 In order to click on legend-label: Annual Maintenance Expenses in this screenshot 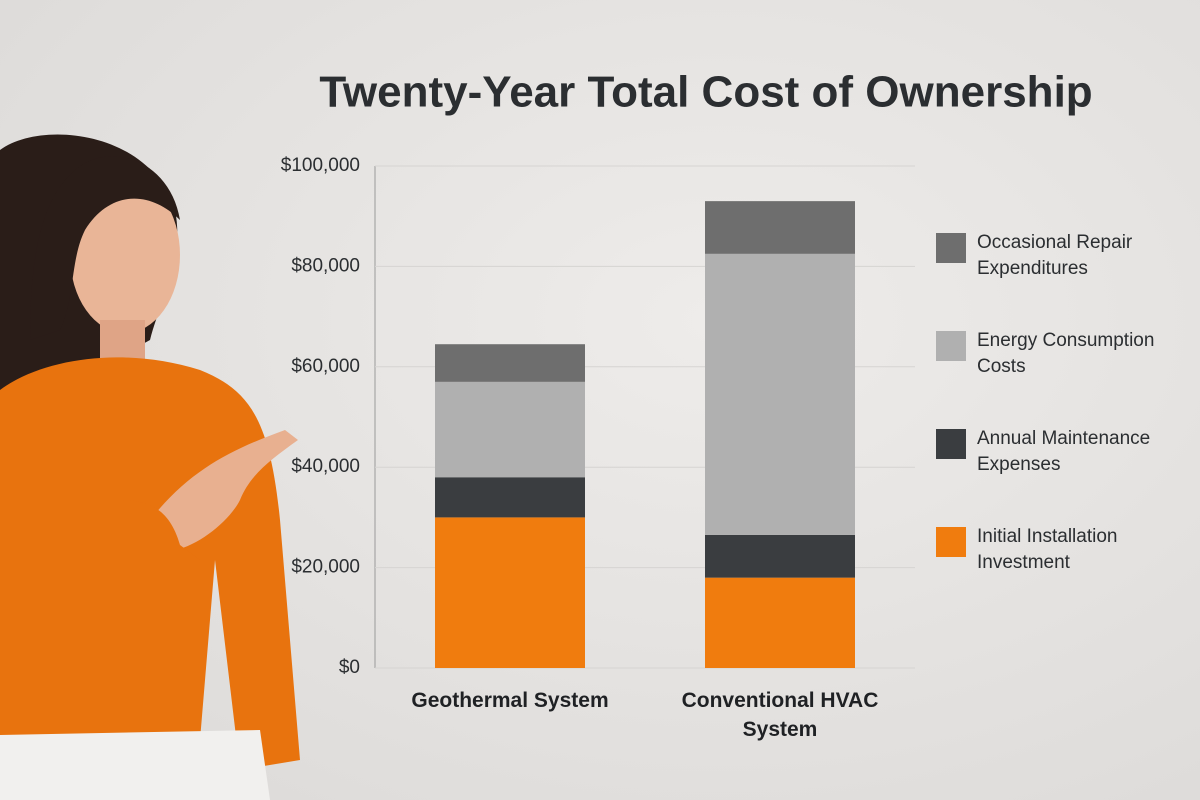, I will do `click(1064, 451)`.